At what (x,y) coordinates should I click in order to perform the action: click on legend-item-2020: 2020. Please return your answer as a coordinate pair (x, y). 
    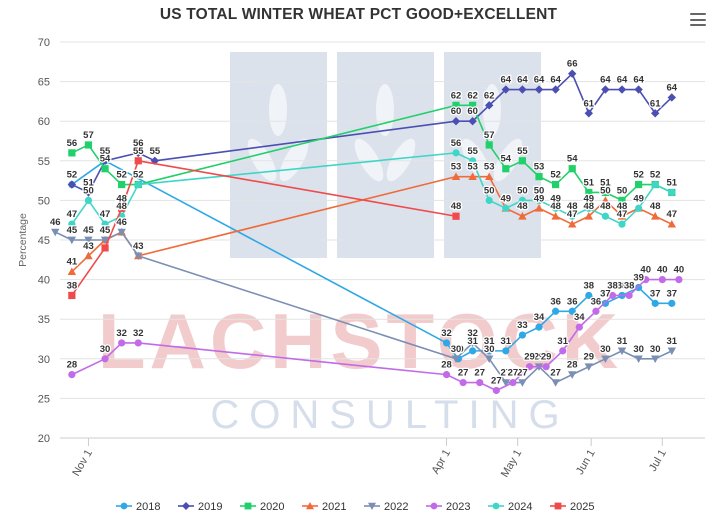
    Looking at the image, I should click on (262, 507).